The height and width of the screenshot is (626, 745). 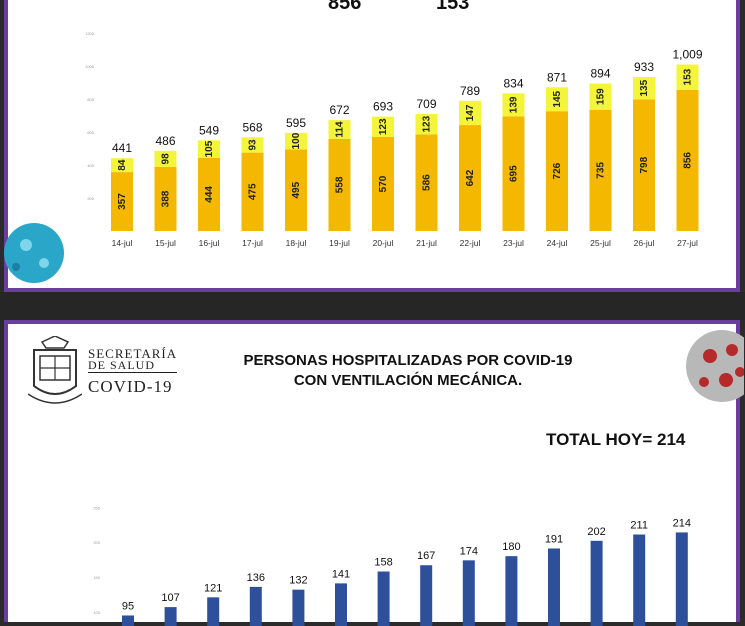 I want to click on y-tick-label: 1200, so click(x=90, y=33).